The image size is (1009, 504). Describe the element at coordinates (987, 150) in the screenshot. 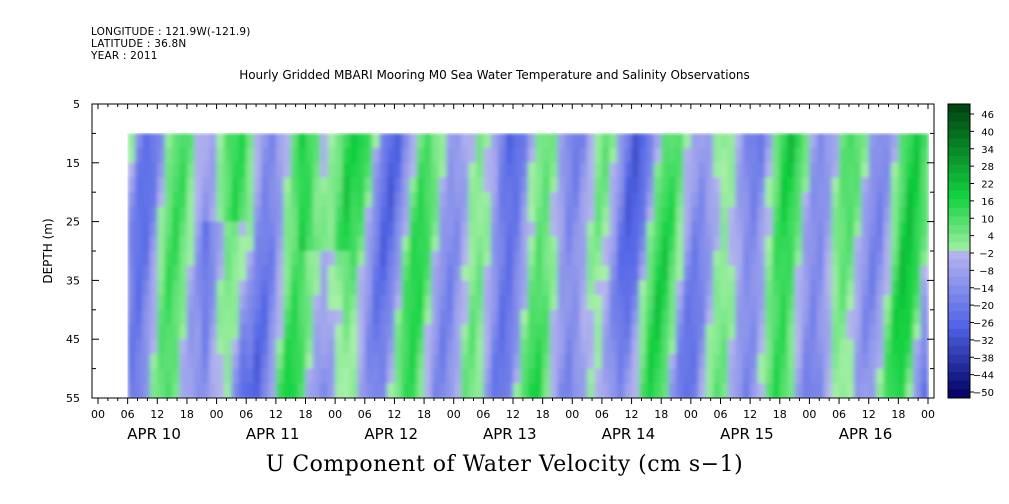

I see `colorbar-label: 34` at that location.